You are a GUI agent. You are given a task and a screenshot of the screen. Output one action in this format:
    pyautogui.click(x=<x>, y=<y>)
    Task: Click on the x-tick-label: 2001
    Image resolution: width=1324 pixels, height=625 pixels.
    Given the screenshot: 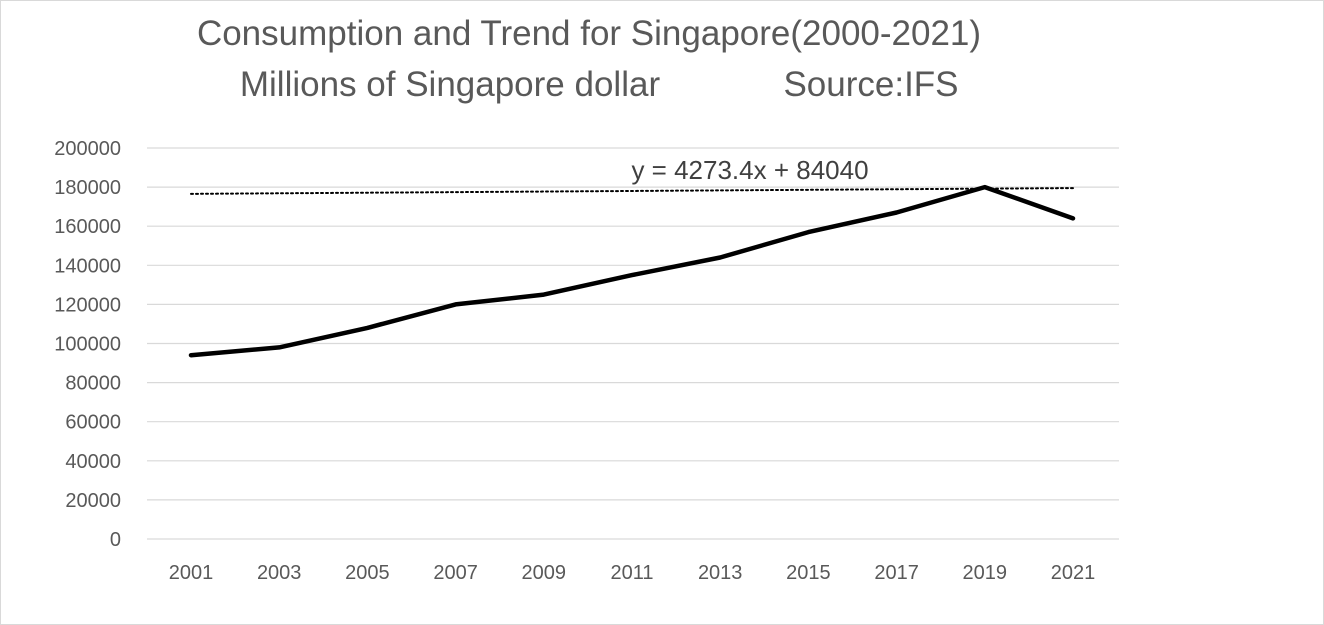 What is the action you would take?
    pyautogui.click(x=191, y=573)
    